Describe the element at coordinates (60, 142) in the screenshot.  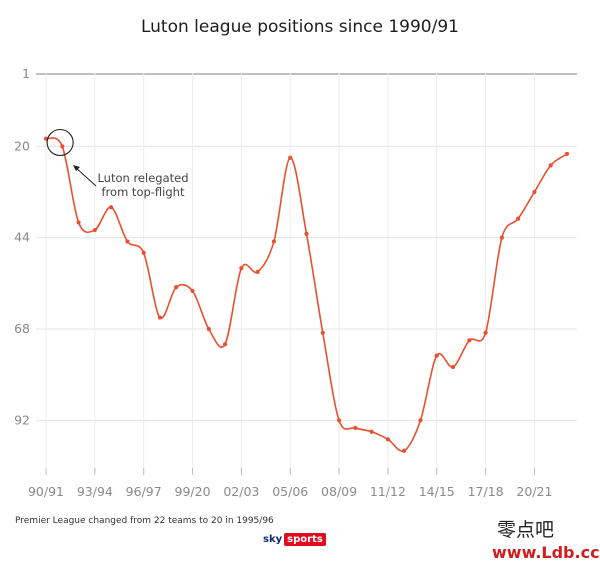
I see `annotation-circle` at that location.